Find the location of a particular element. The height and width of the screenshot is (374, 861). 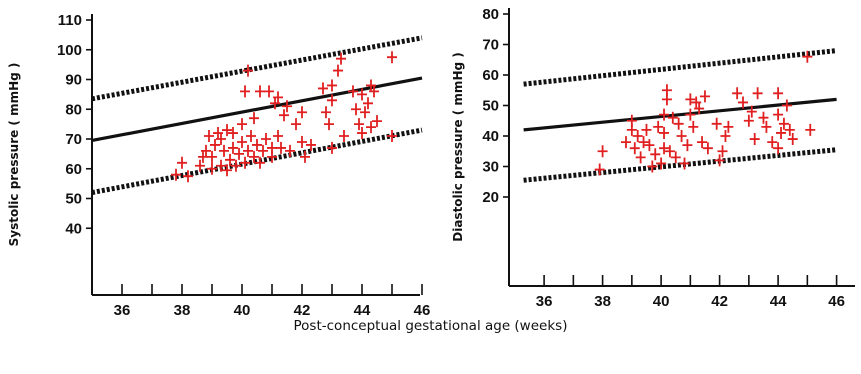

x-tick-label: 46 is located at coordinates (422, 310).